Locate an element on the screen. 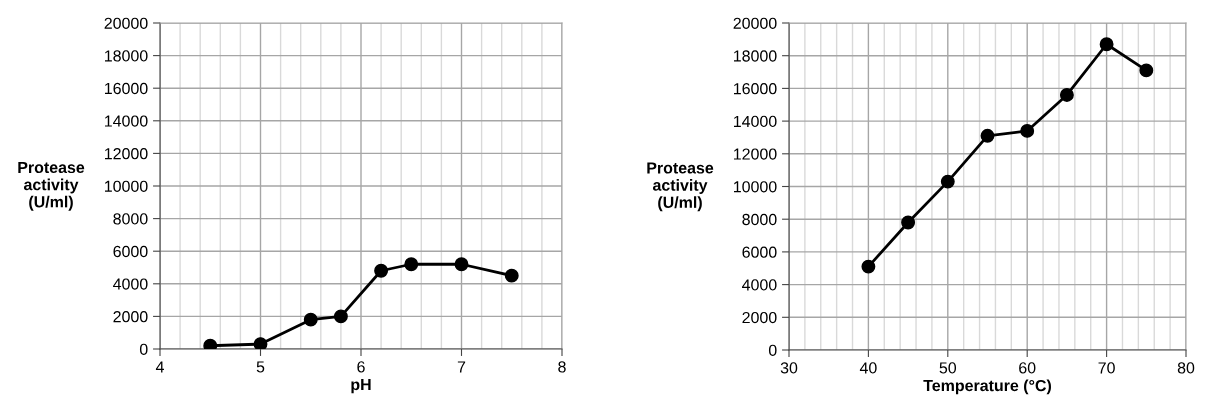 Image resolution: width=1206 pixels, height=414 pixels. x-tick-label: 8 is located at coordinates (562, 367).